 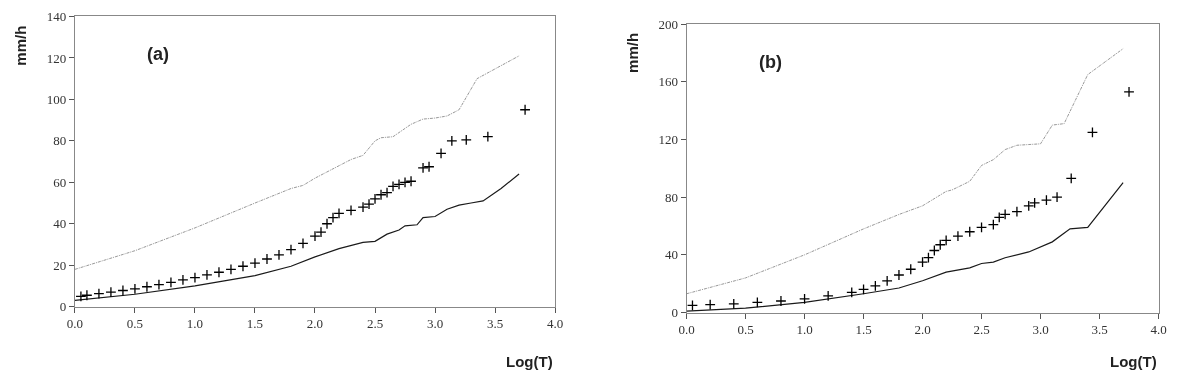 What do you see at coordinates (922, 330) in the screenshot?
I see `x-tick-label: 2.0` at bounding box center [922, 330].